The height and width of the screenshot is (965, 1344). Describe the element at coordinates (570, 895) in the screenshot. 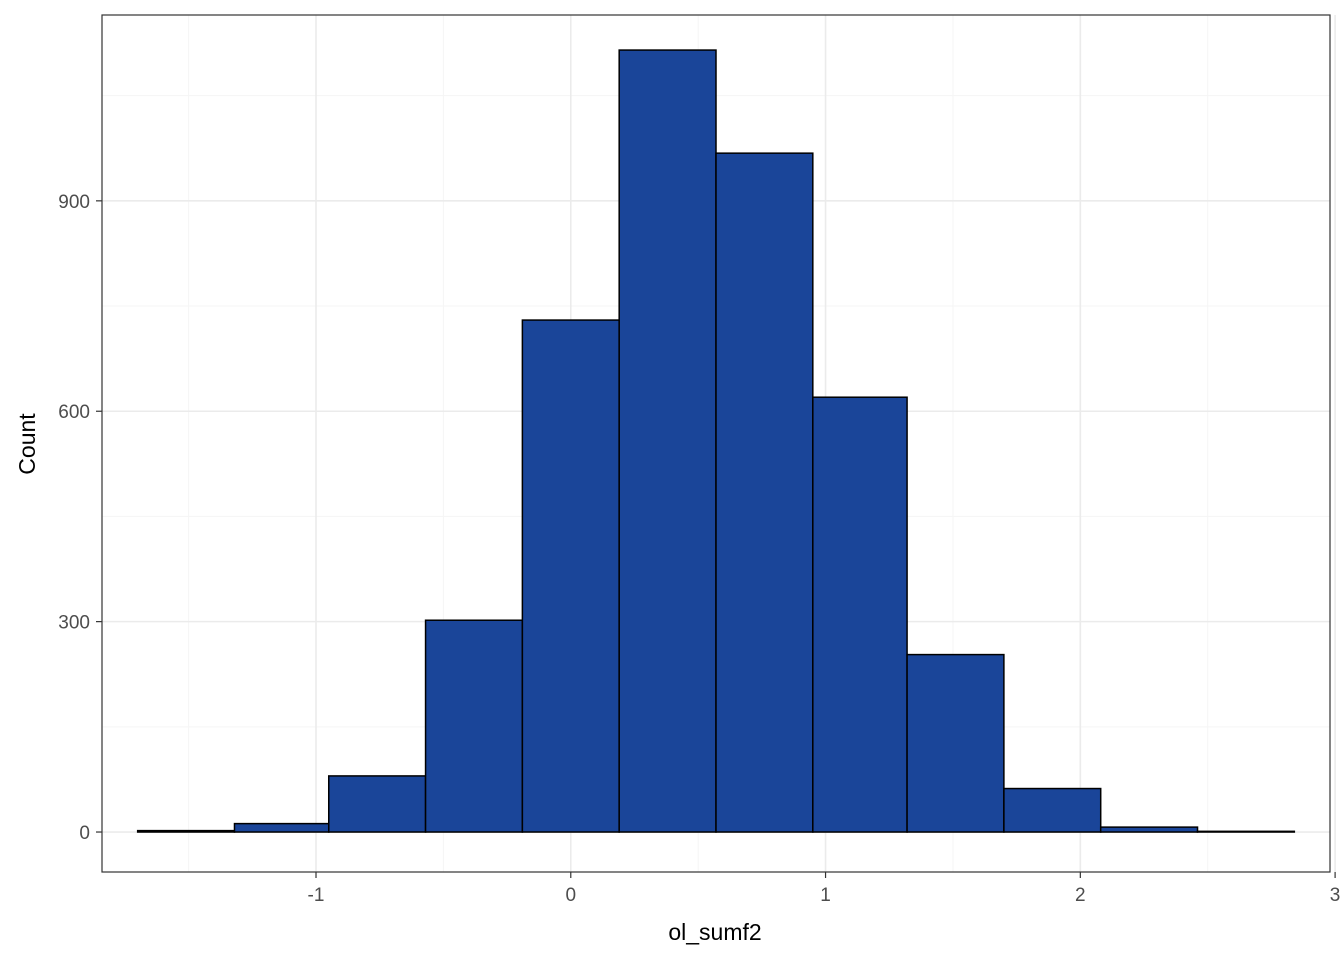

I see `x-tick-label: 0` at that location.